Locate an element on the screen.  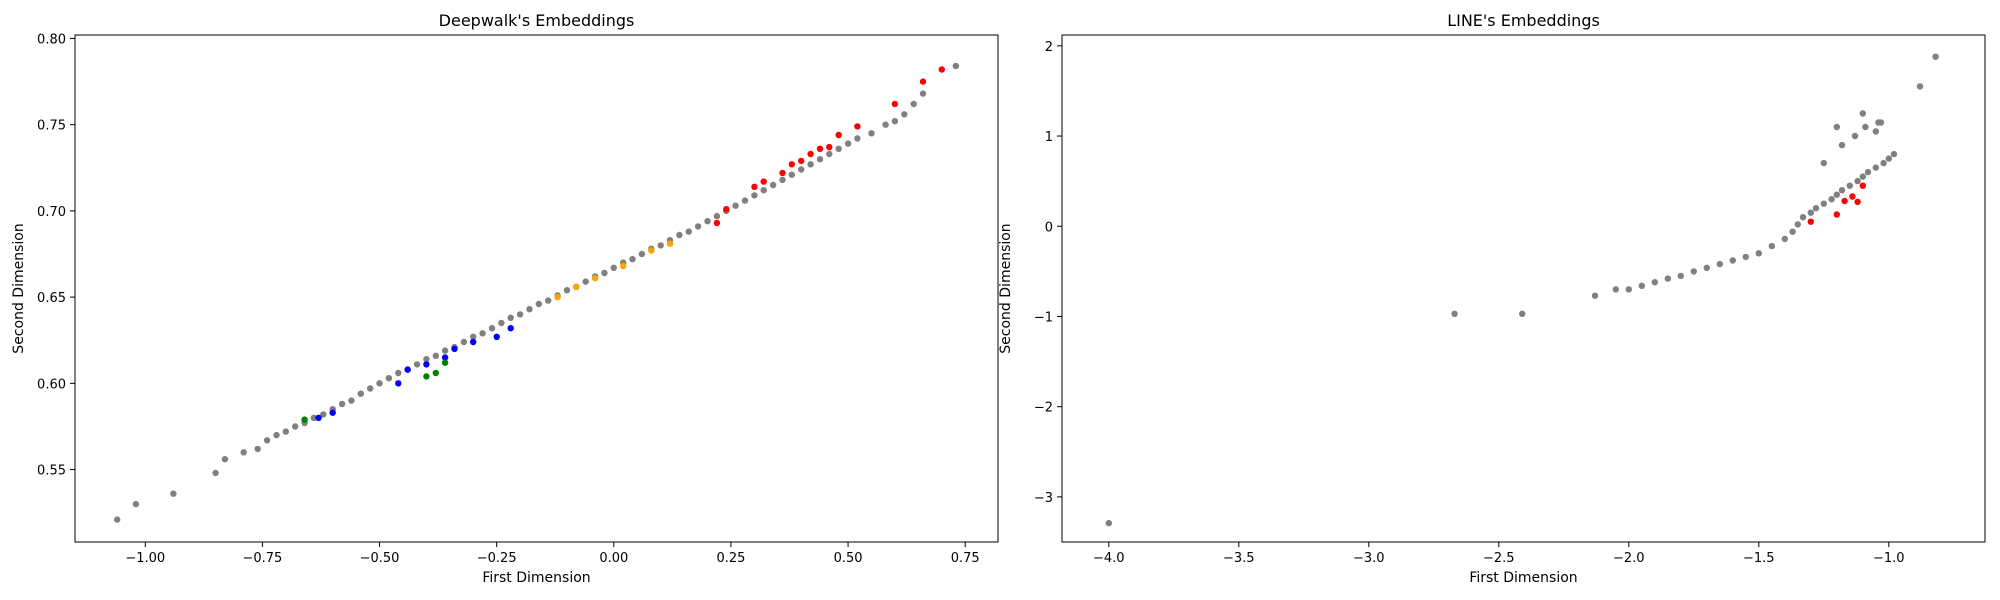
line-chart-title: LINE's Embeddings is located at coordinates (1523, 20).